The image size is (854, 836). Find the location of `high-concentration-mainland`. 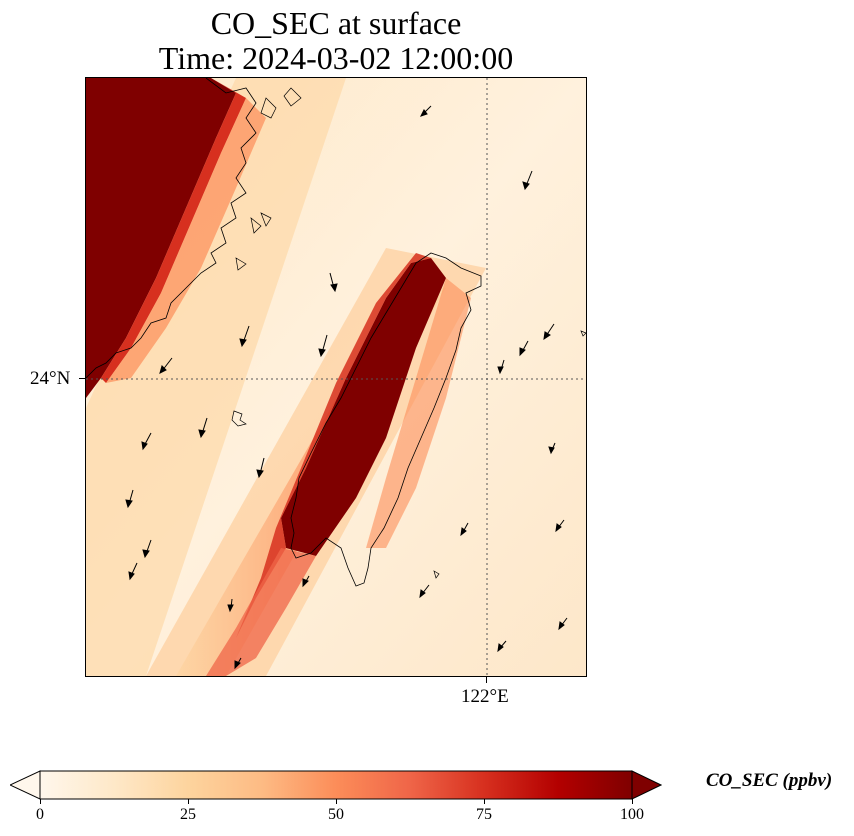

high-concentration-mainland is located at coordinates (161, 238).